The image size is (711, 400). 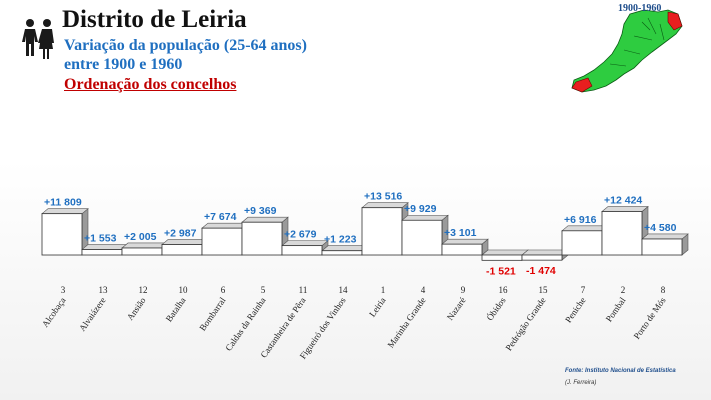 I want to click on data-label: +2 005, so click(x=140, y=237).